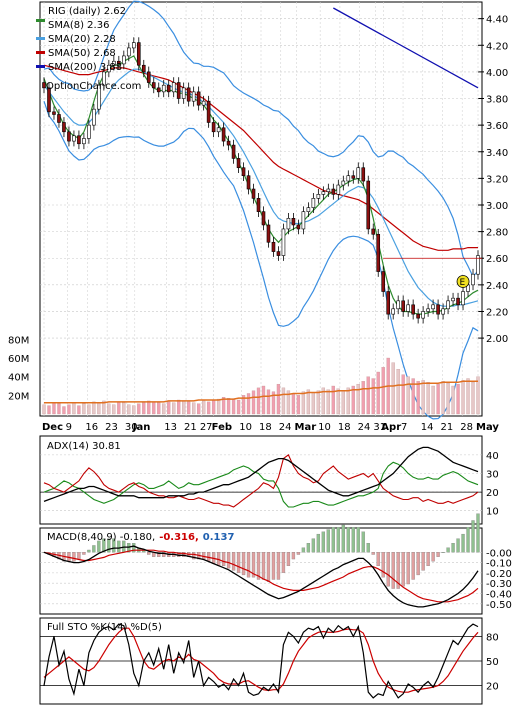  Describe the element at coordinates (219, 537) in the screenshot. I see `macd-signal-value: 0.137` at that location.